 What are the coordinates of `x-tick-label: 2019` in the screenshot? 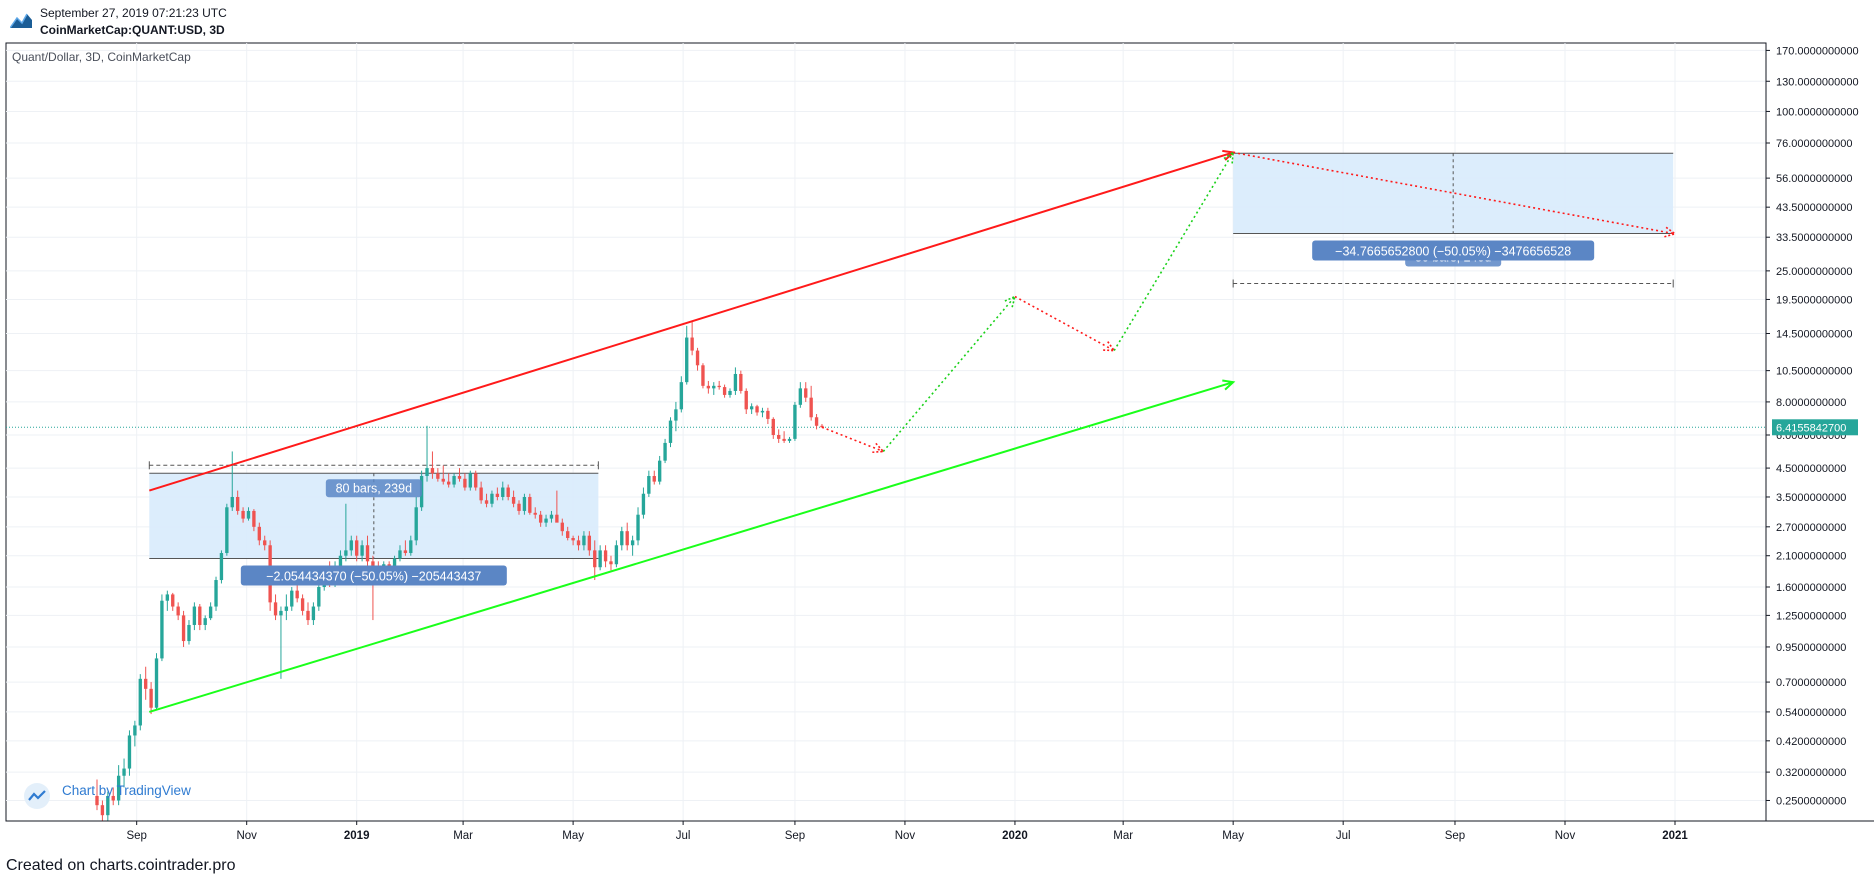 It's located at (357, 836).